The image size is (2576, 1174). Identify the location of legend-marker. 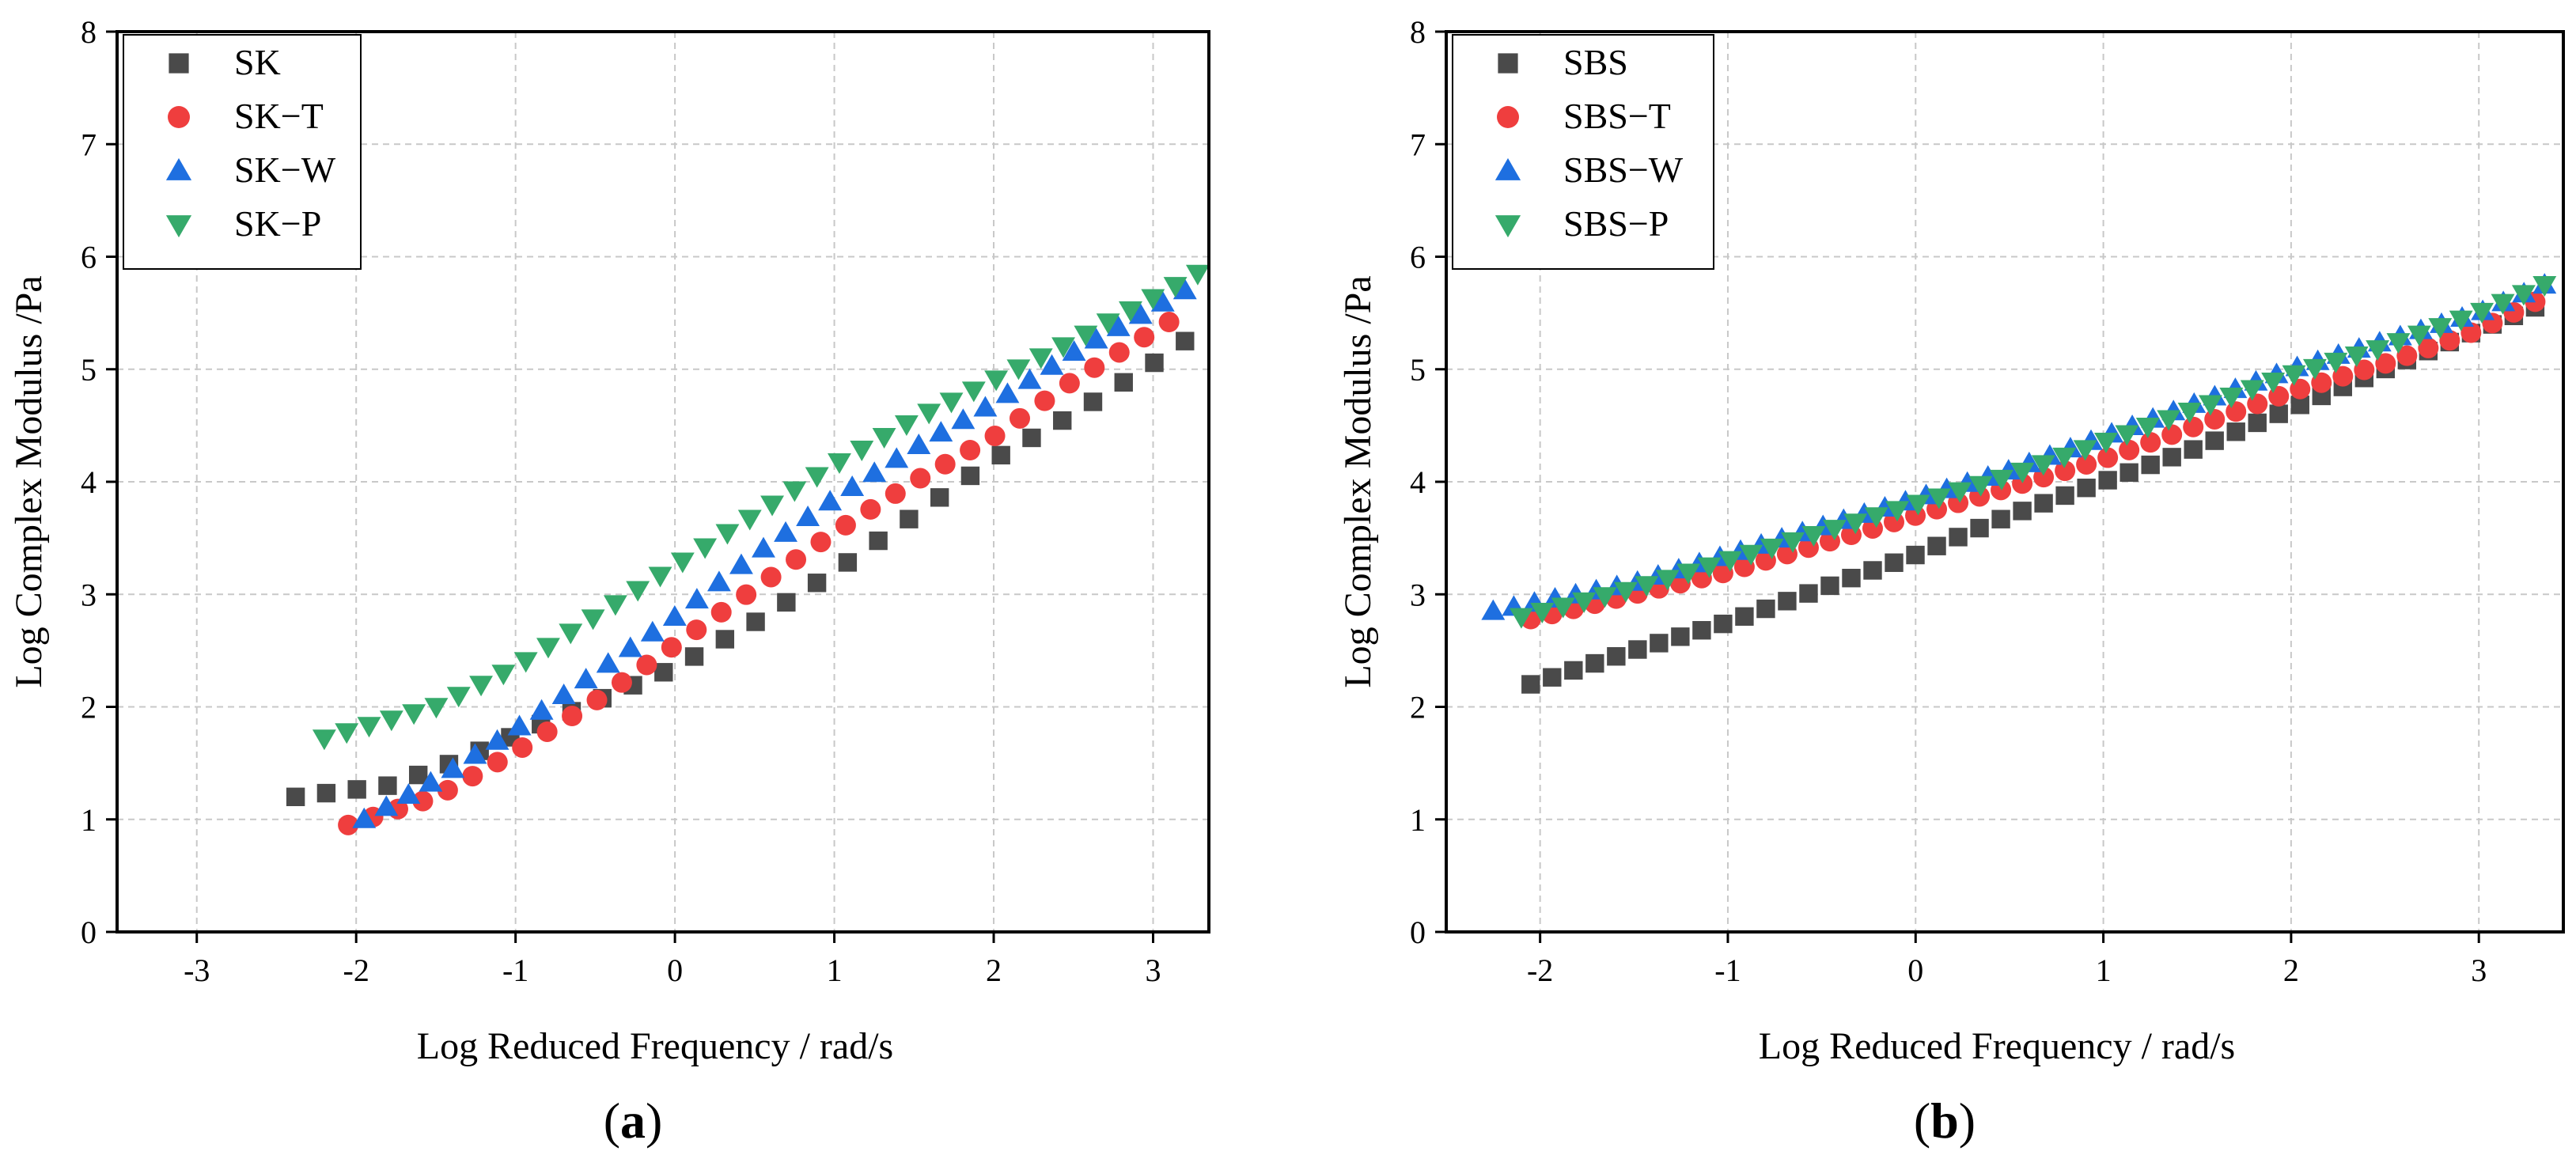
(178, 168).